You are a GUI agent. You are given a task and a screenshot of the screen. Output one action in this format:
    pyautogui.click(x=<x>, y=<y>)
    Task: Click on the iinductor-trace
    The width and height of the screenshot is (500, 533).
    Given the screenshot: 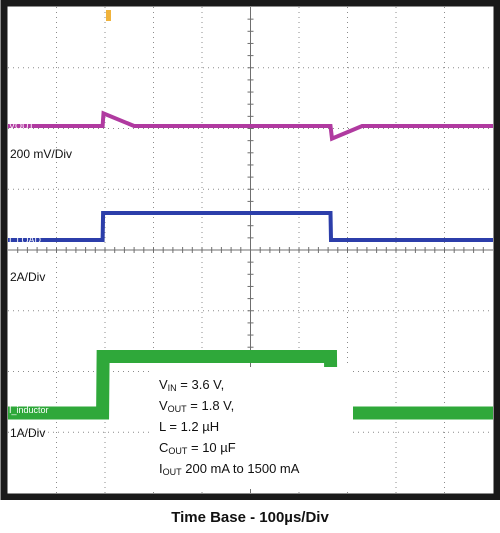 What is the action you would take?
    pyautogui.click(x=250, y=385)
    